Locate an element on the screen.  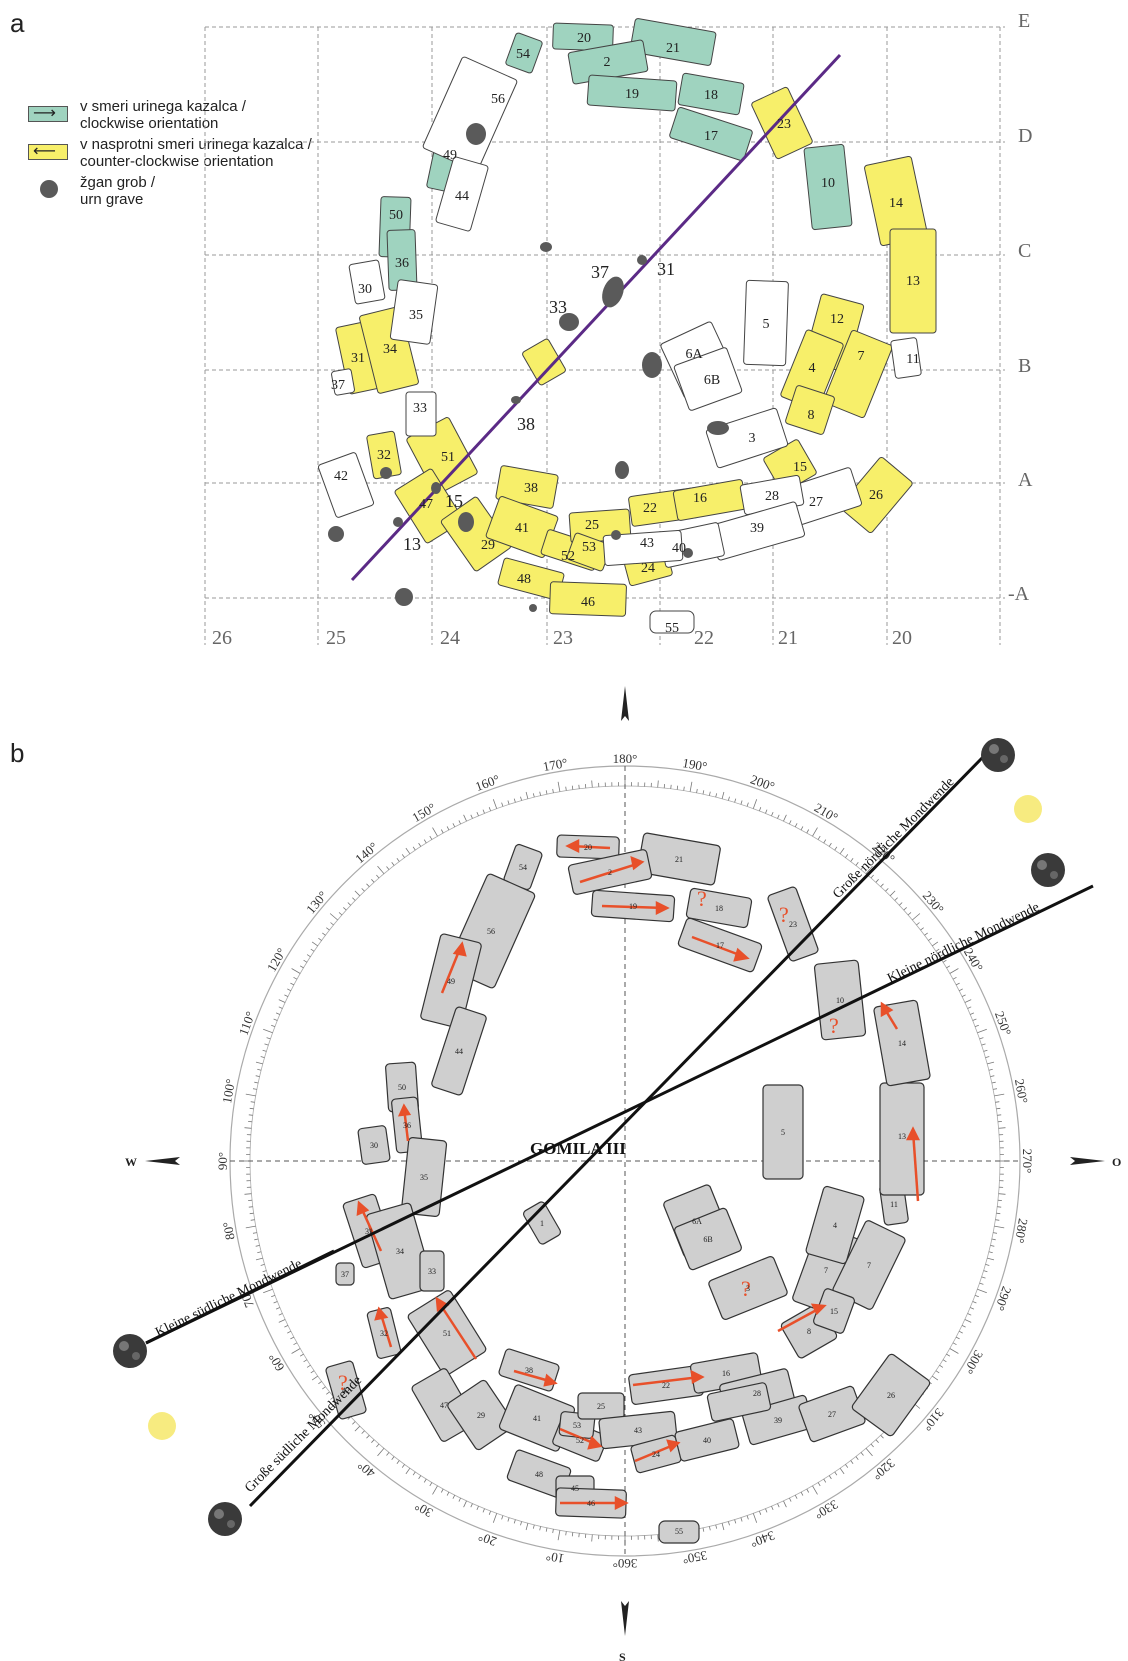
green-swatch: ⟶ is located at coordinates (48, 112).